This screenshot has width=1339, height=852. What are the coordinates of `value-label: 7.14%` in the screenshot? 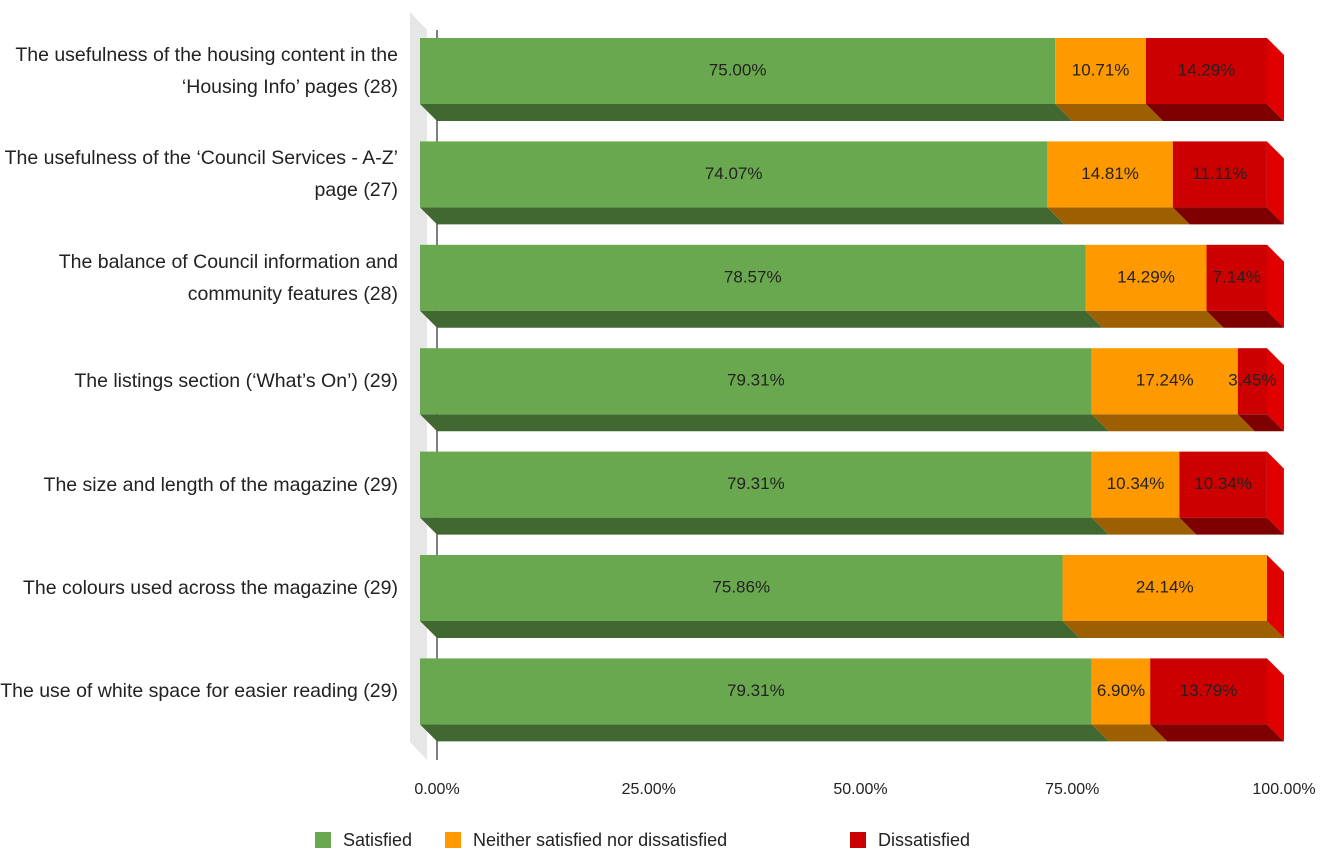 It's located at (1237, 276).